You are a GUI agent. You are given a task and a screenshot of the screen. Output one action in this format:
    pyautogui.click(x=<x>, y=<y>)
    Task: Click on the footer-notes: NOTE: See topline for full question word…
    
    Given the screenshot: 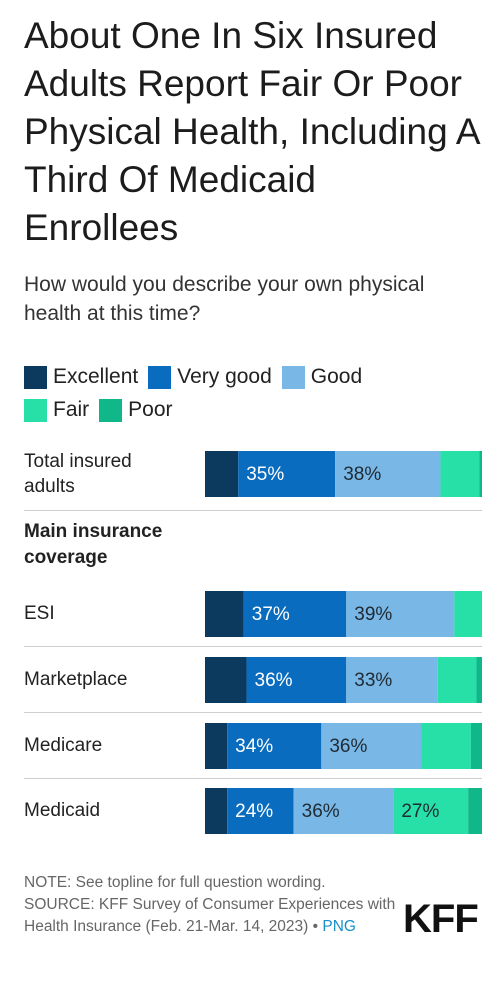 What is the action you would take?
    pyautogui.click(x=214, y=905)
    